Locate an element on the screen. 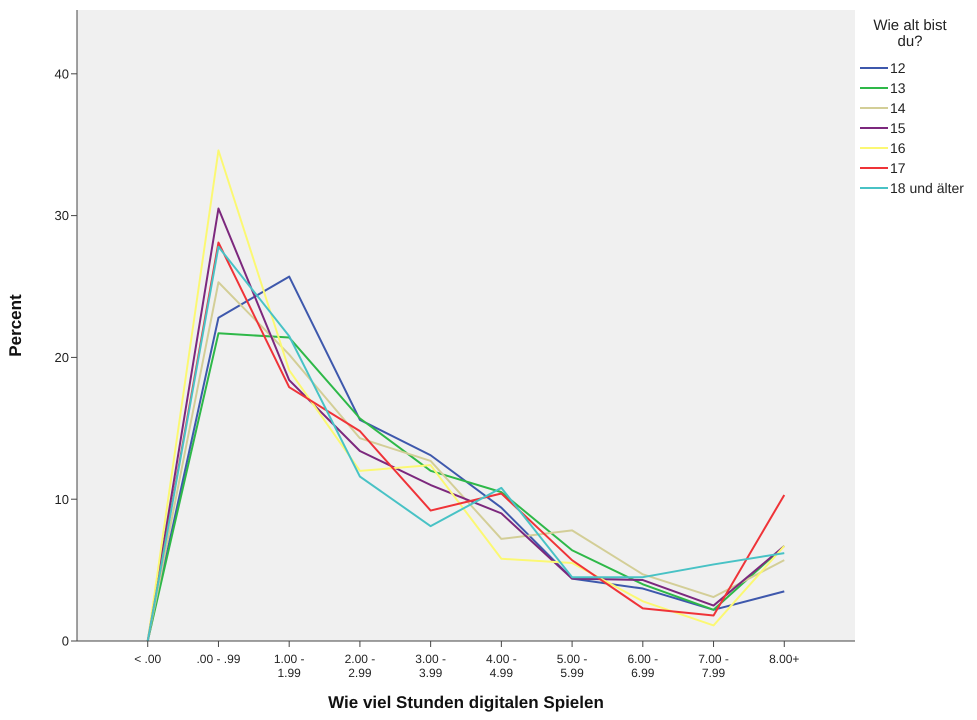 The height and width of the screenshot is (720, 977). y-tick-label: 0 is located at coordinates (65, 641).